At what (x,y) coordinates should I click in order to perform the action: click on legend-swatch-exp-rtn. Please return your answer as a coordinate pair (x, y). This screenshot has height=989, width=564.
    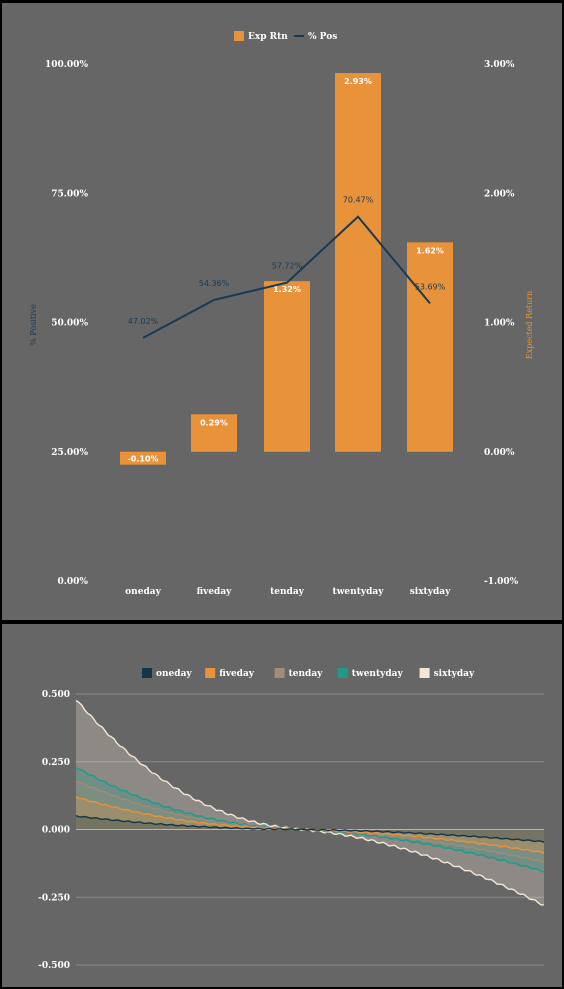
    Looking at the image, I should click on (239, 36).